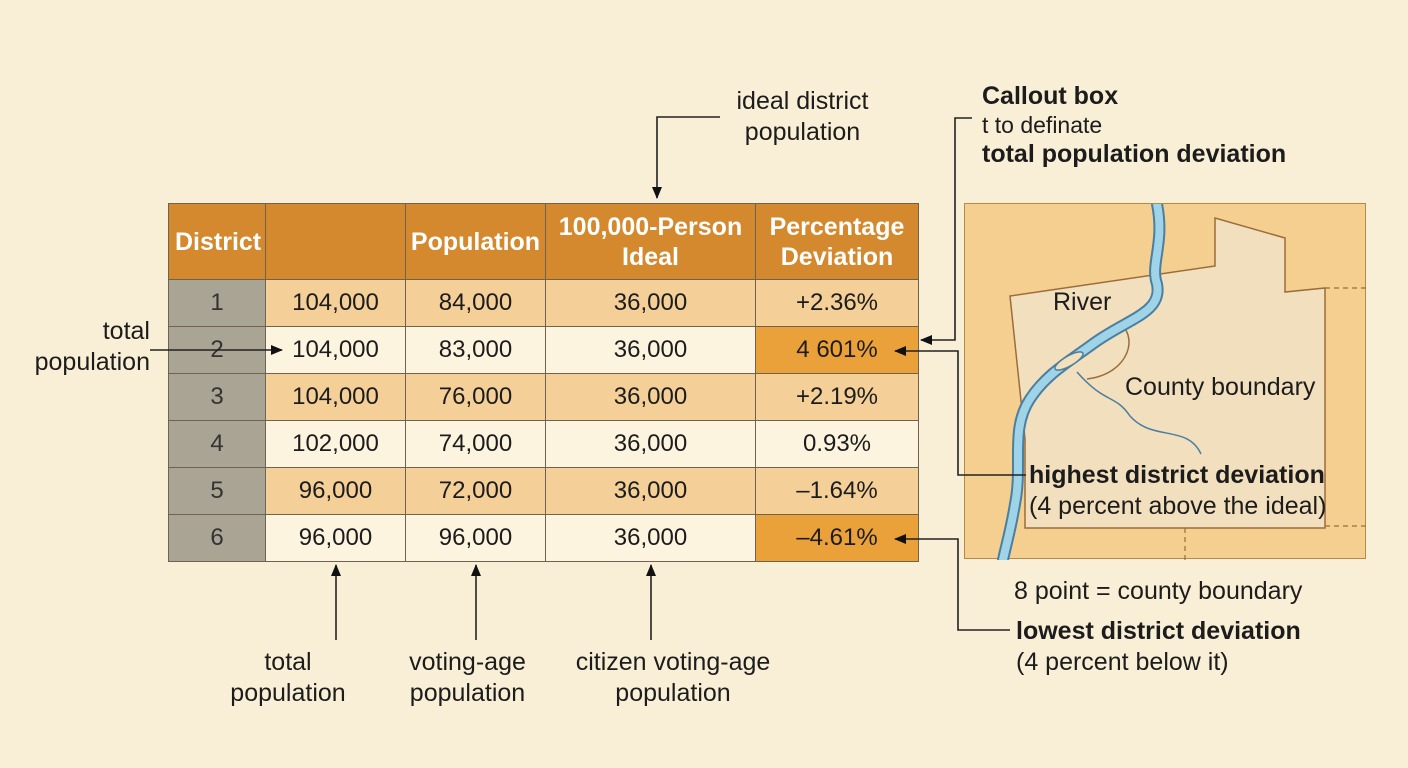  What do you see at coordinates (802, 117) in the screenshot?
I see `ideal-district-population-label: ideal district population` at bounding box center [802, 117].